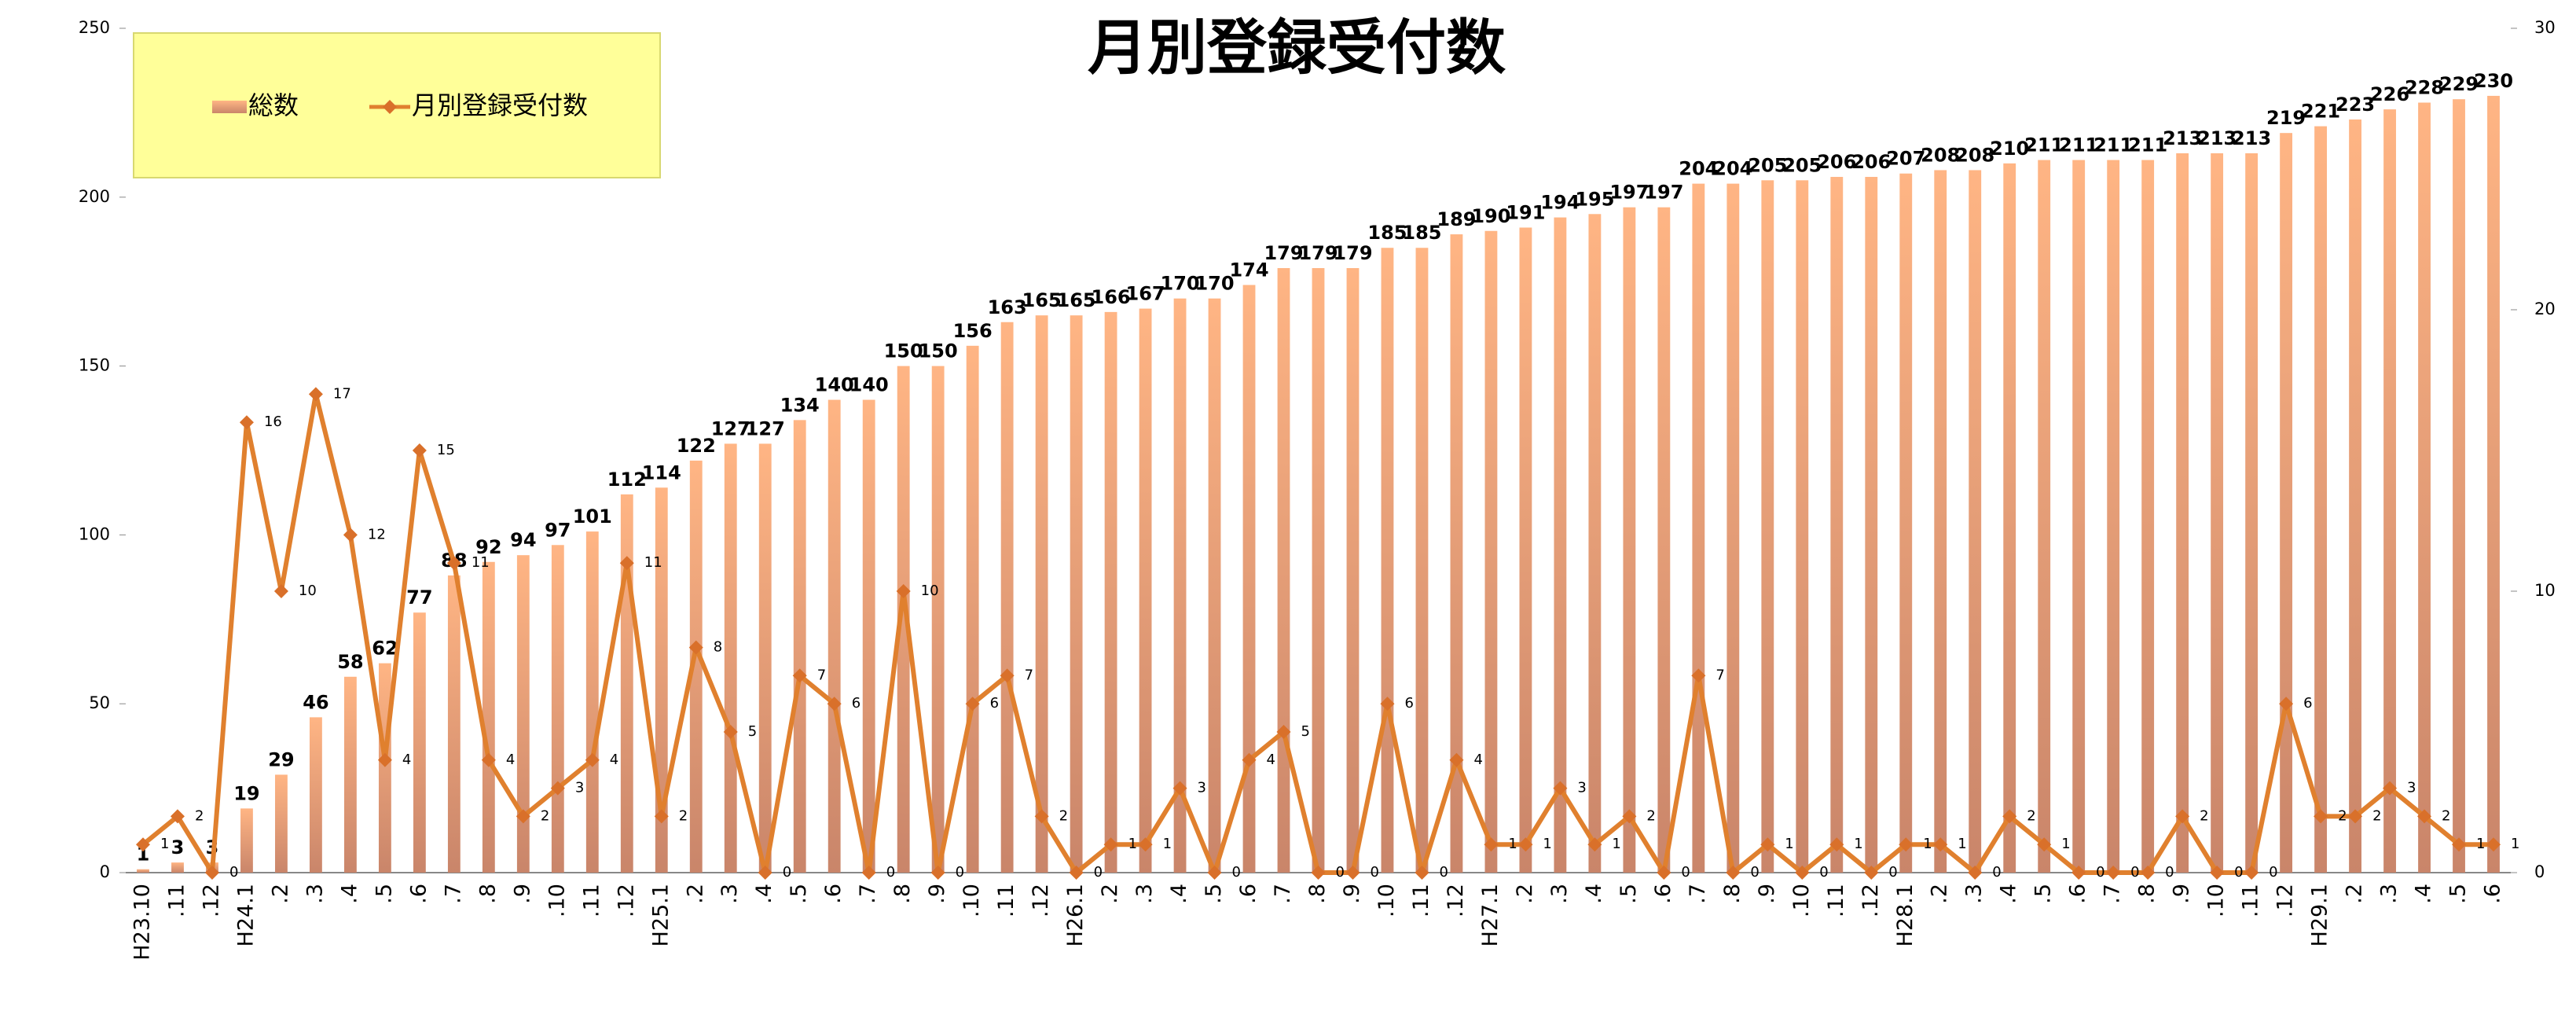 Image resolution: width=2576 pixels, height=1022 pixels. What do you see at coordinates (557, 901) in the screenshot?
I see `x-tick-label: .10` at bounding box center [557, 901].